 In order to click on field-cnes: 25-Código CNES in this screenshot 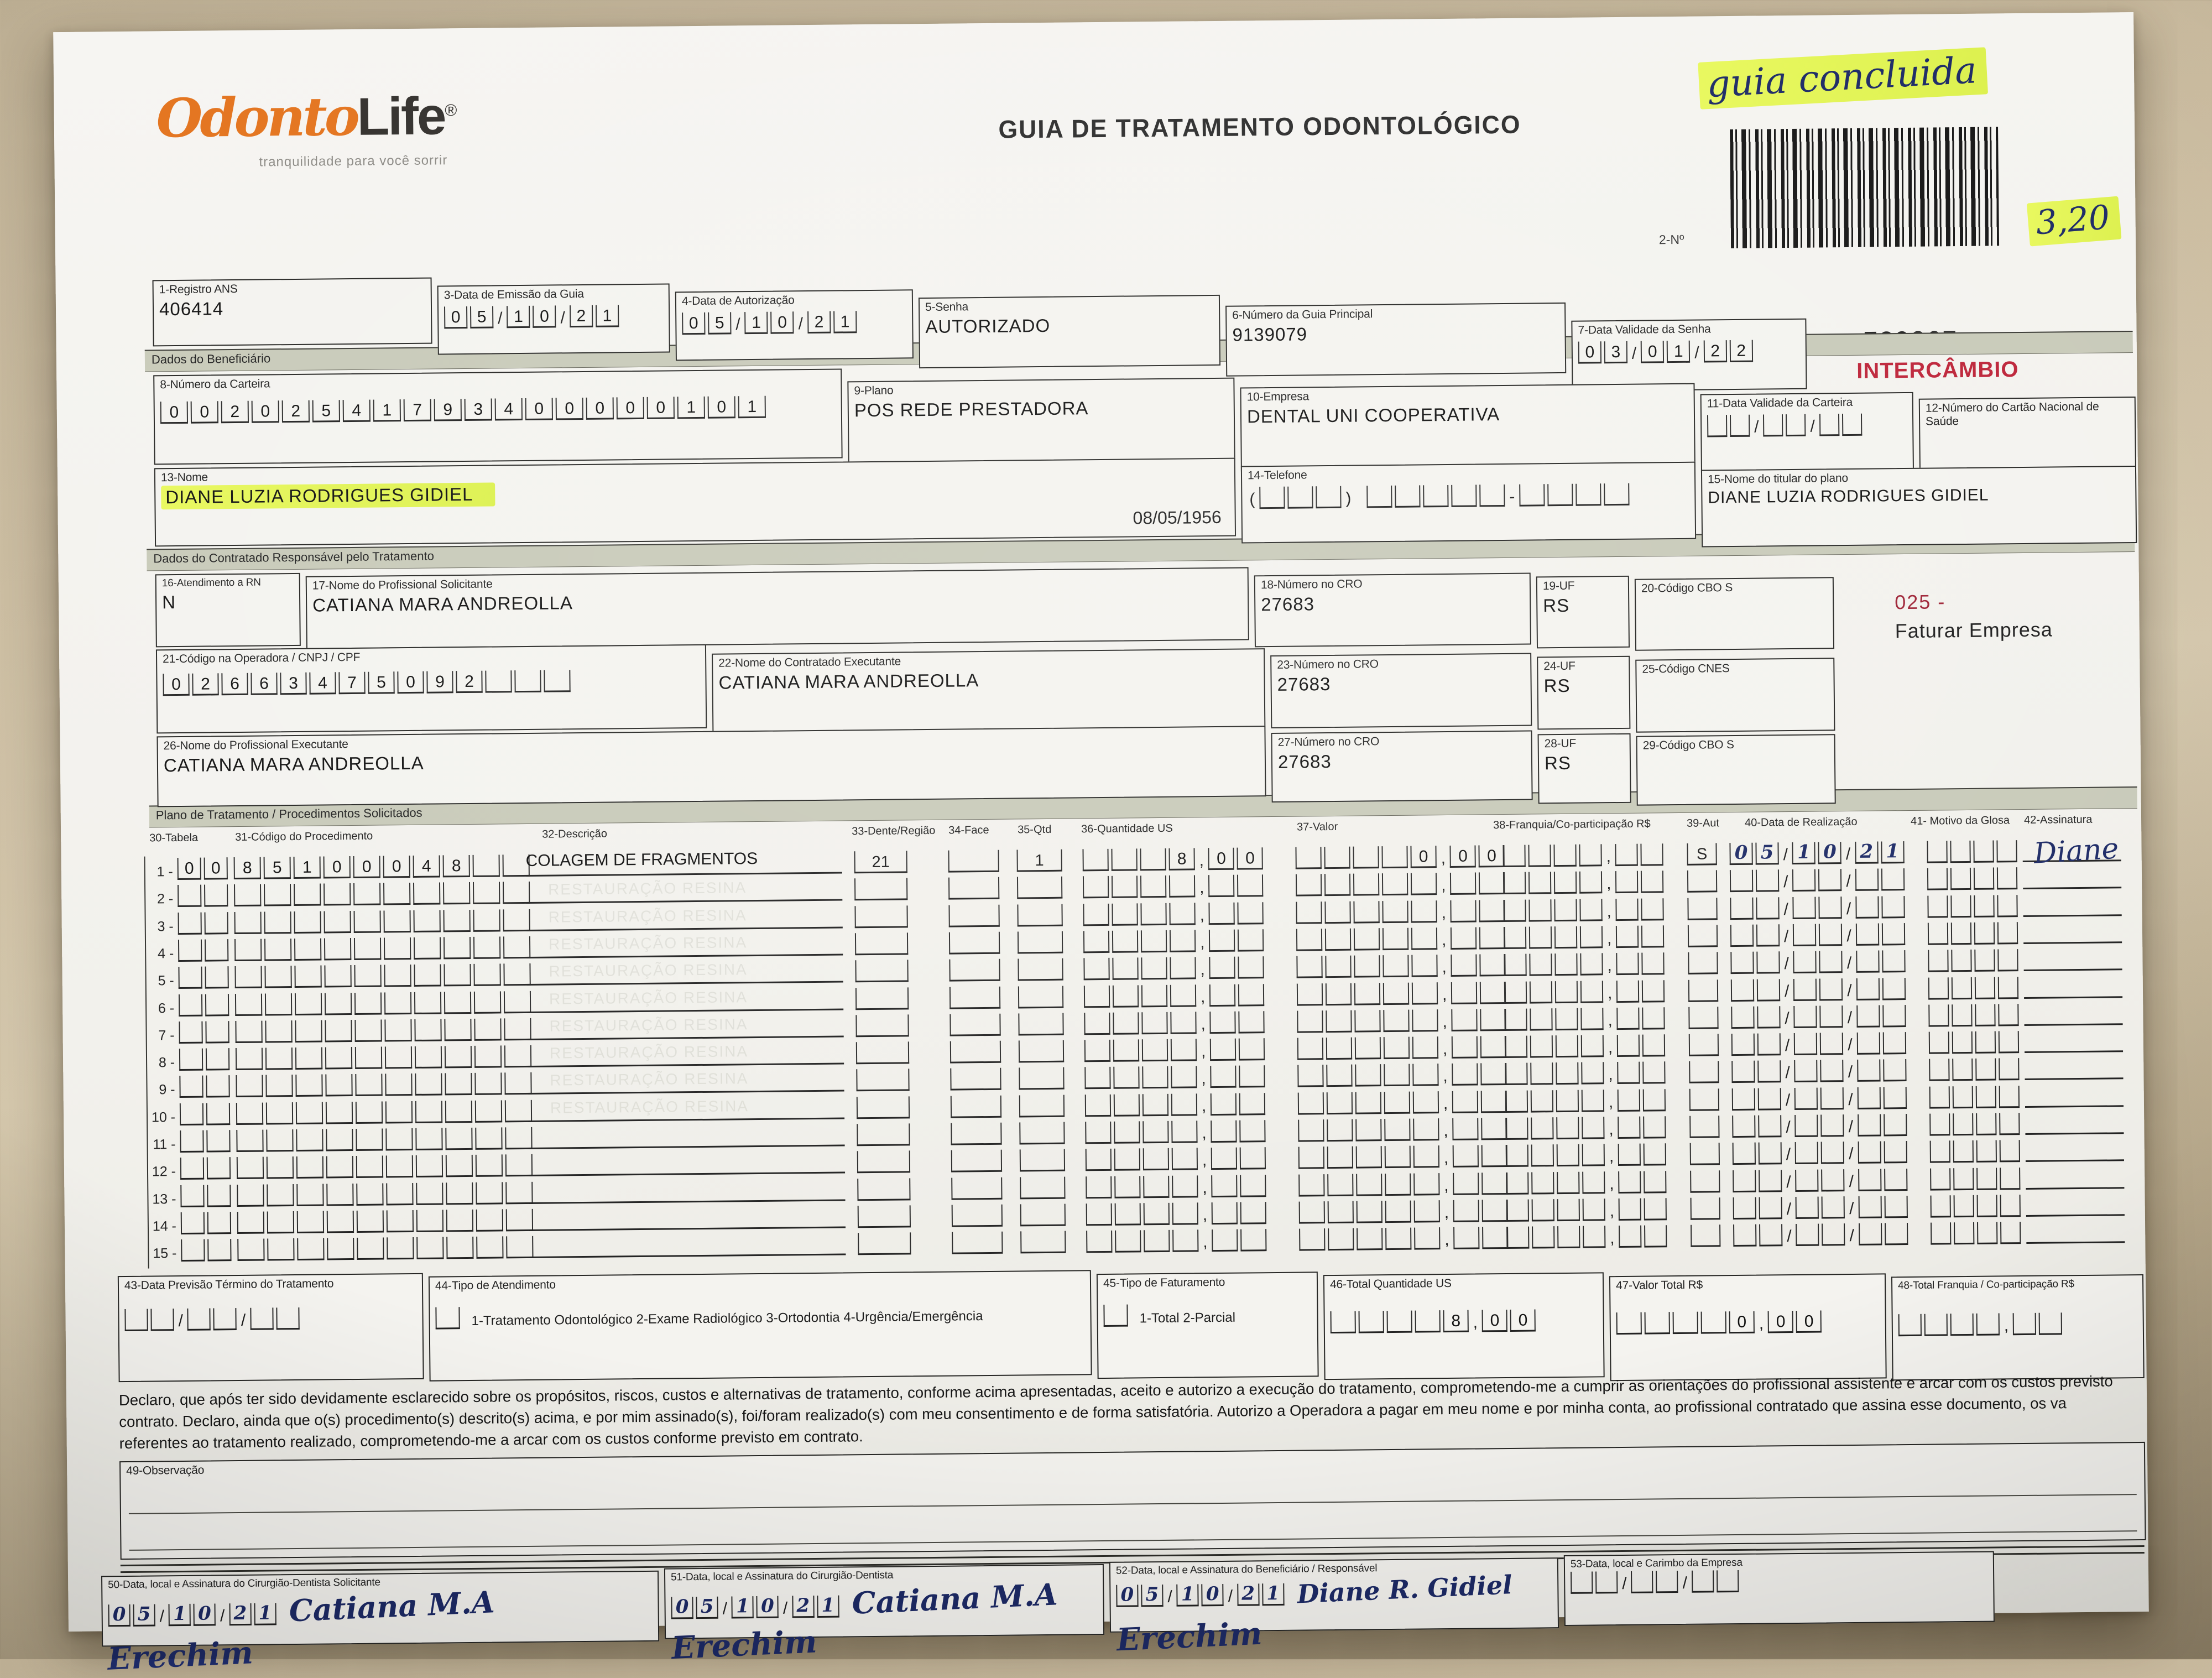, I will do `click(1735, 695)`.